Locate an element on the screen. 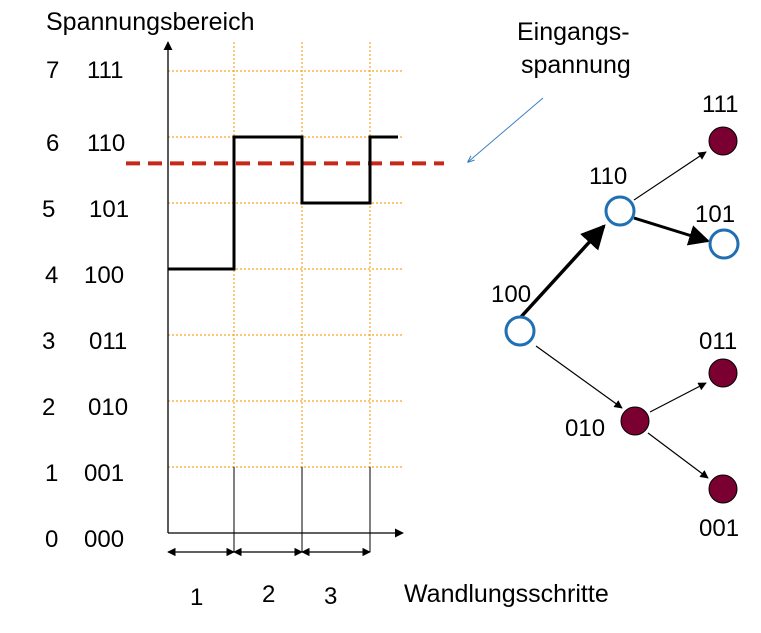 Image resolution: width=761 pixels, height=633 pixels. level-2-binary: 010 is located at coordinates (108, 407).